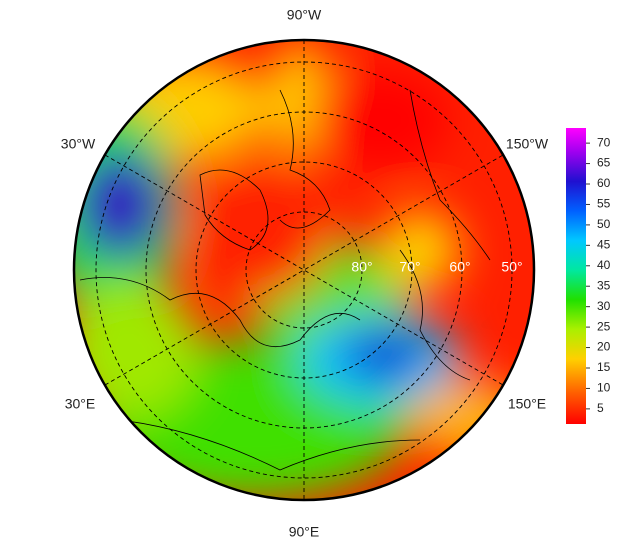 The height and width of the screenshot is (557, 625). Describe the element at coordinates (588, 276) in the screenshot. I see `colorbar: 5 10 15 20 25 30 35 40 45 50 55 60 65 70` at that location.